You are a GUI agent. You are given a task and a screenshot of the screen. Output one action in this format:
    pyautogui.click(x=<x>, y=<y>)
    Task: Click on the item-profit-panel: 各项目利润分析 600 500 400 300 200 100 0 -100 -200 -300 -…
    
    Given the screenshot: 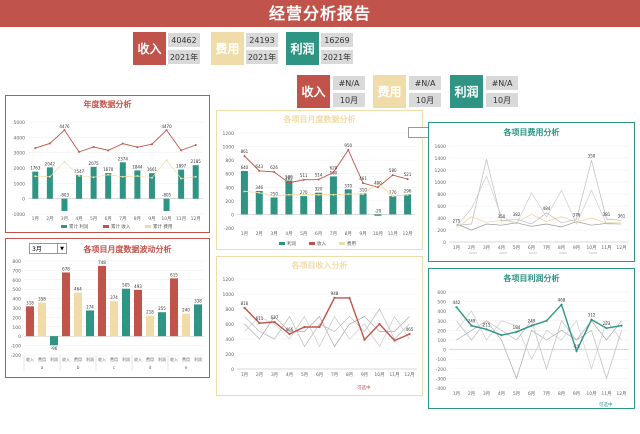 What is the action you would take?
    pyautogui.click(x=531, y=338)
    